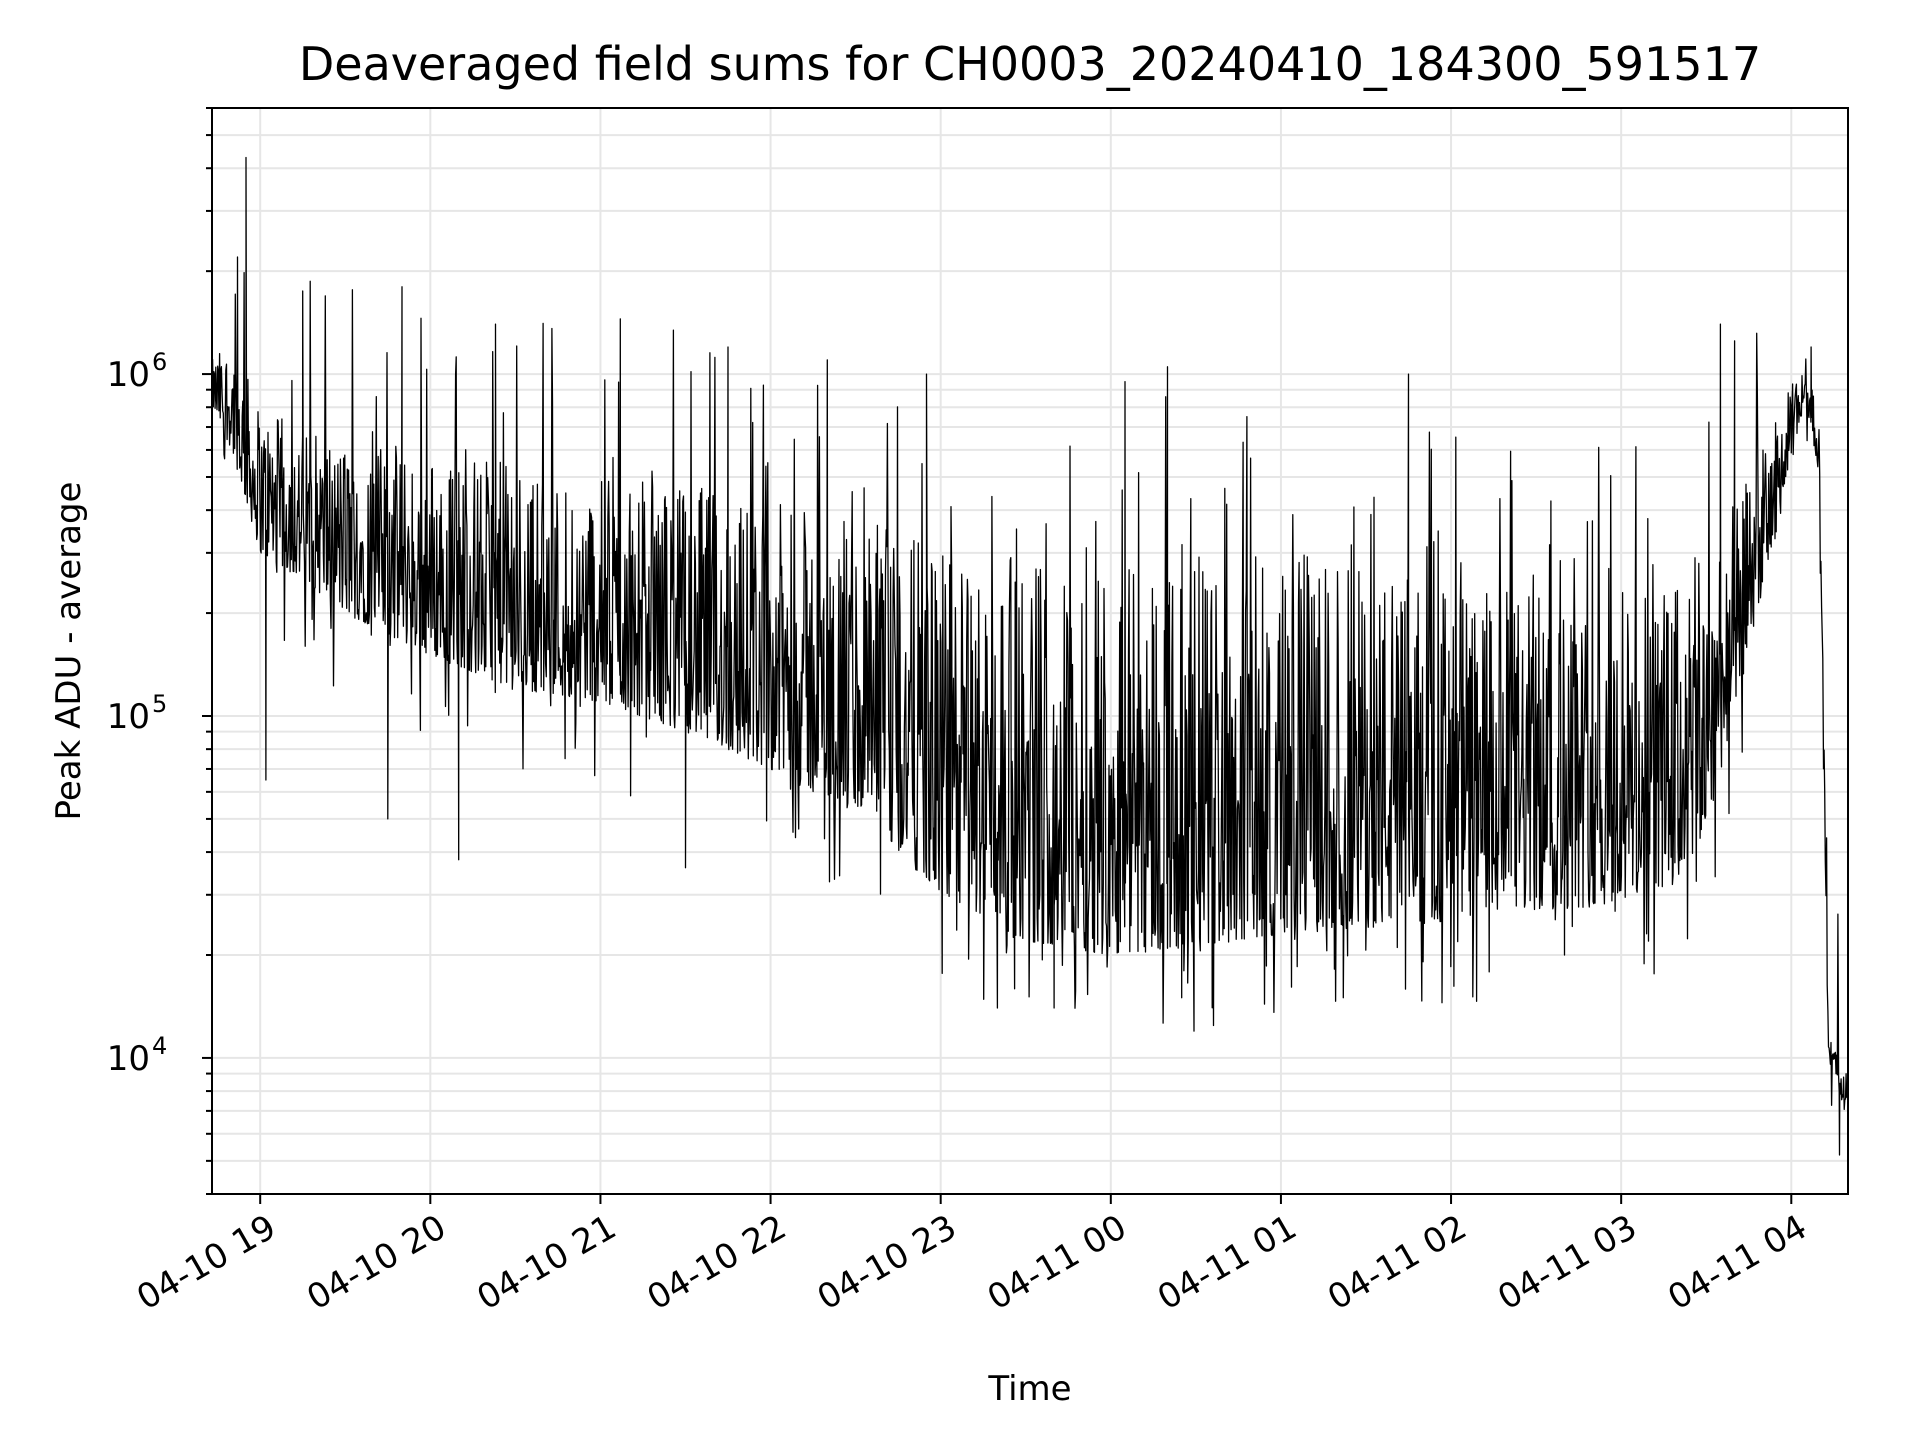  Describe the element at coordinates (376, 1262) in the screenshot. I see `x-tick-label: 04-10 20` at that location.